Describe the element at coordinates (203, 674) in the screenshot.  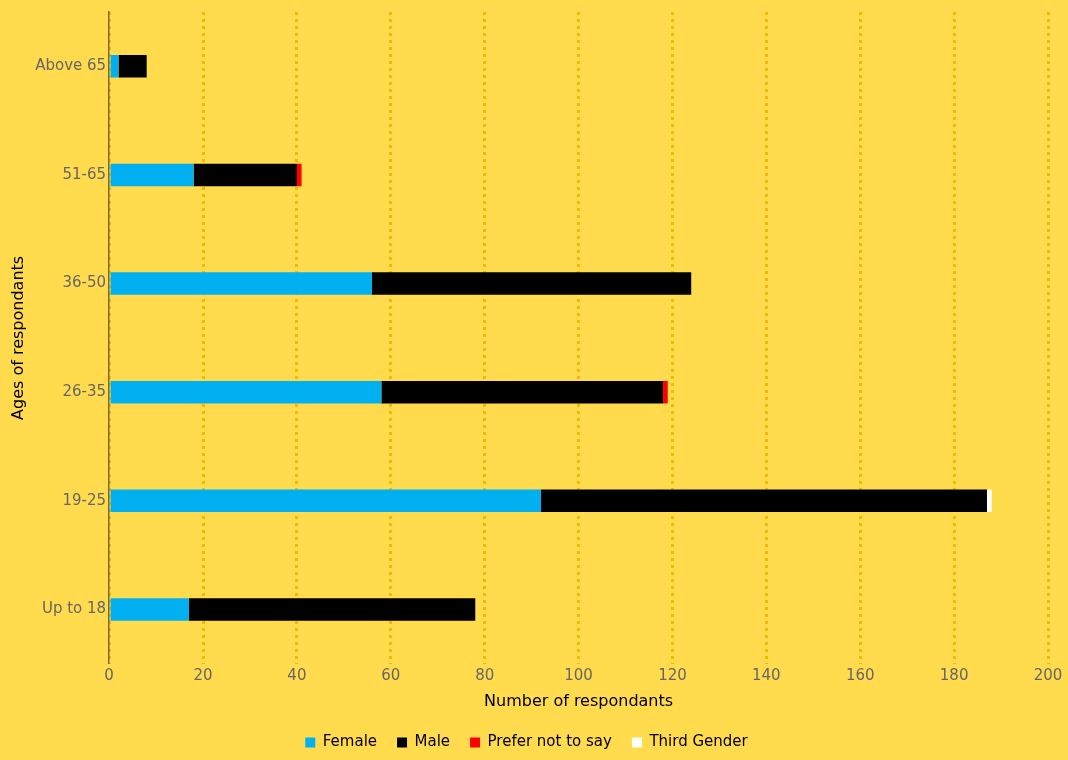
I see `x-tick-label: 20` at that location.